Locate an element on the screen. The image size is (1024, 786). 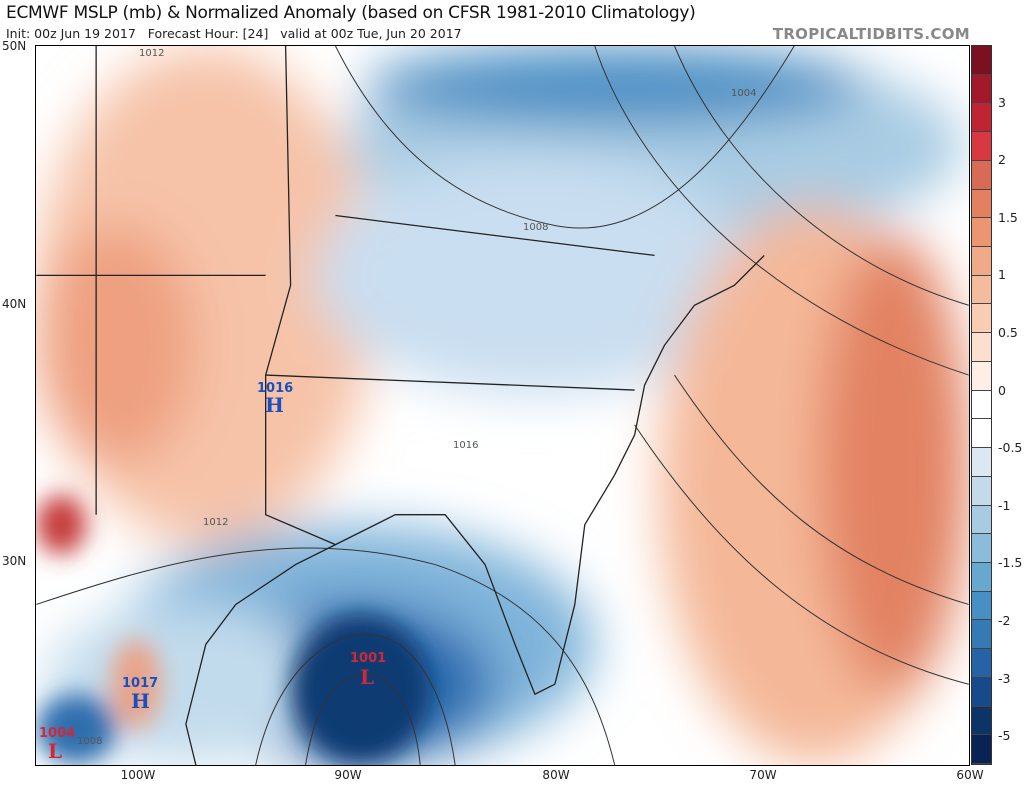
low-pressure-value: 1001 is located at coordinates (368, 658).